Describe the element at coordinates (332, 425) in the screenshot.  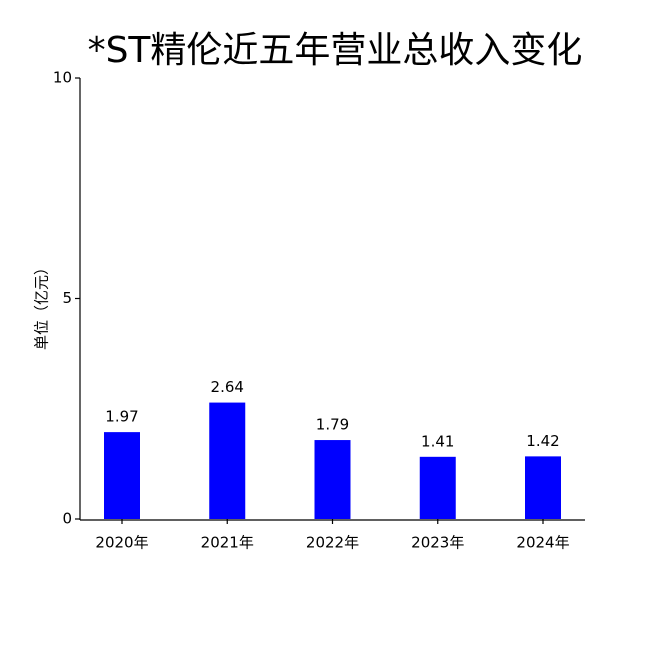
I see `data-label: 1.79` at that location.